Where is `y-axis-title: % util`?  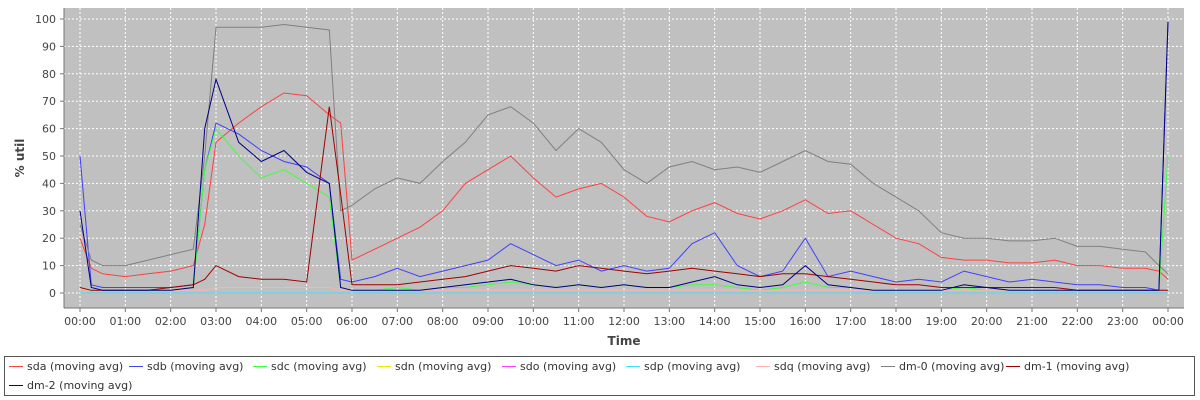
y-axis-title: % util is located at coordinates (20, 158).